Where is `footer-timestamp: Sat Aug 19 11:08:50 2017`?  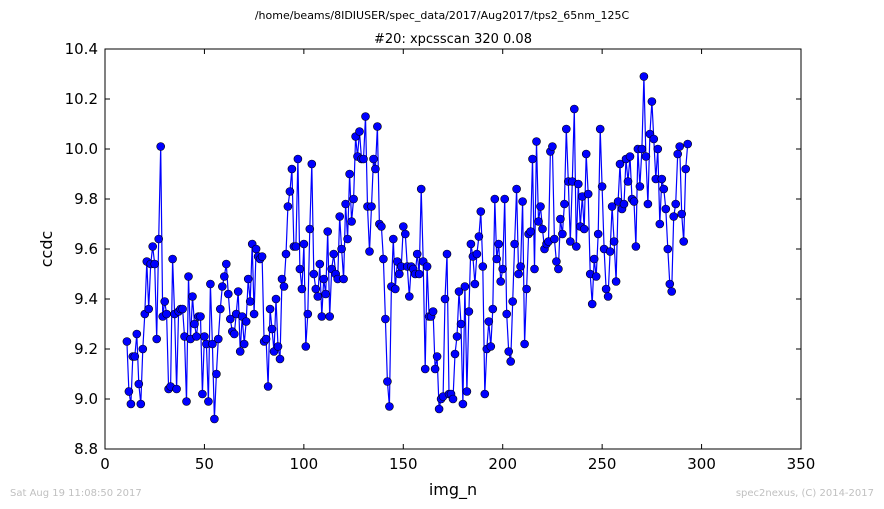
footer-timestamp: Sat Aug 19 11:08:50 2017 is located at coordinates (76, 493).